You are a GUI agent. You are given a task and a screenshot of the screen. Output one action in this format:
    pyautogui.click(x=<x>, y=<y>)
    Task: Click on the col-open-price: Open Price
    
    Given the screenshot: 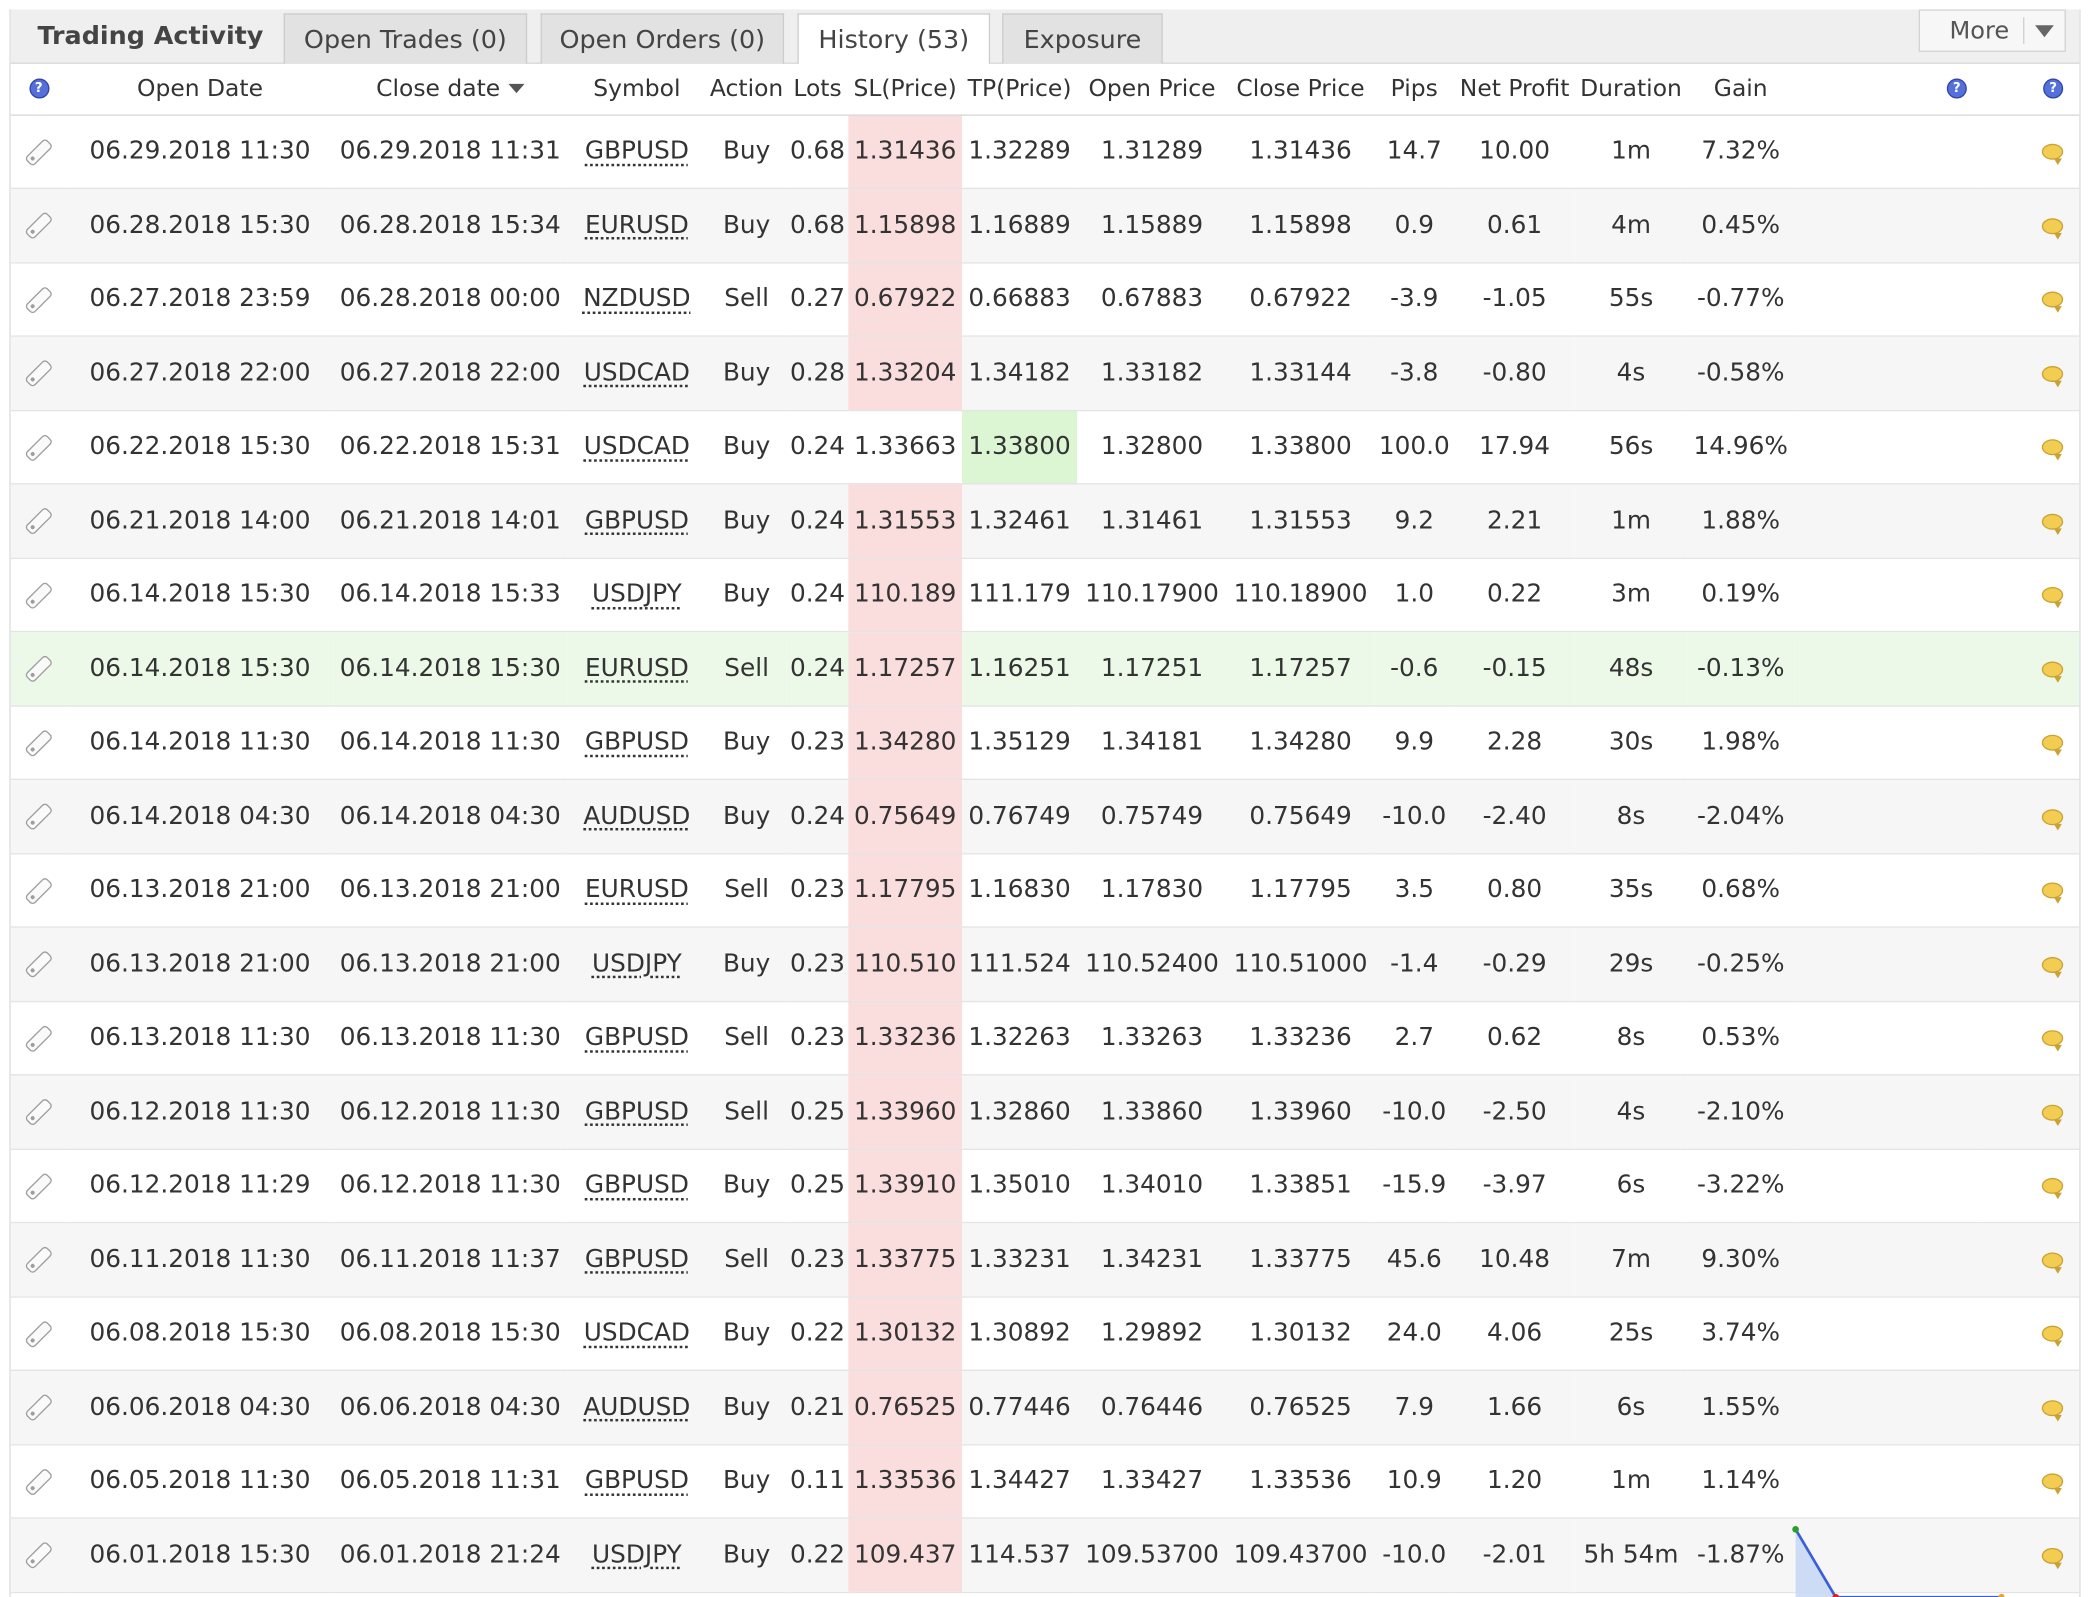 What is the action you would take?
    pyautogui.click(x=1152, y=89)
    